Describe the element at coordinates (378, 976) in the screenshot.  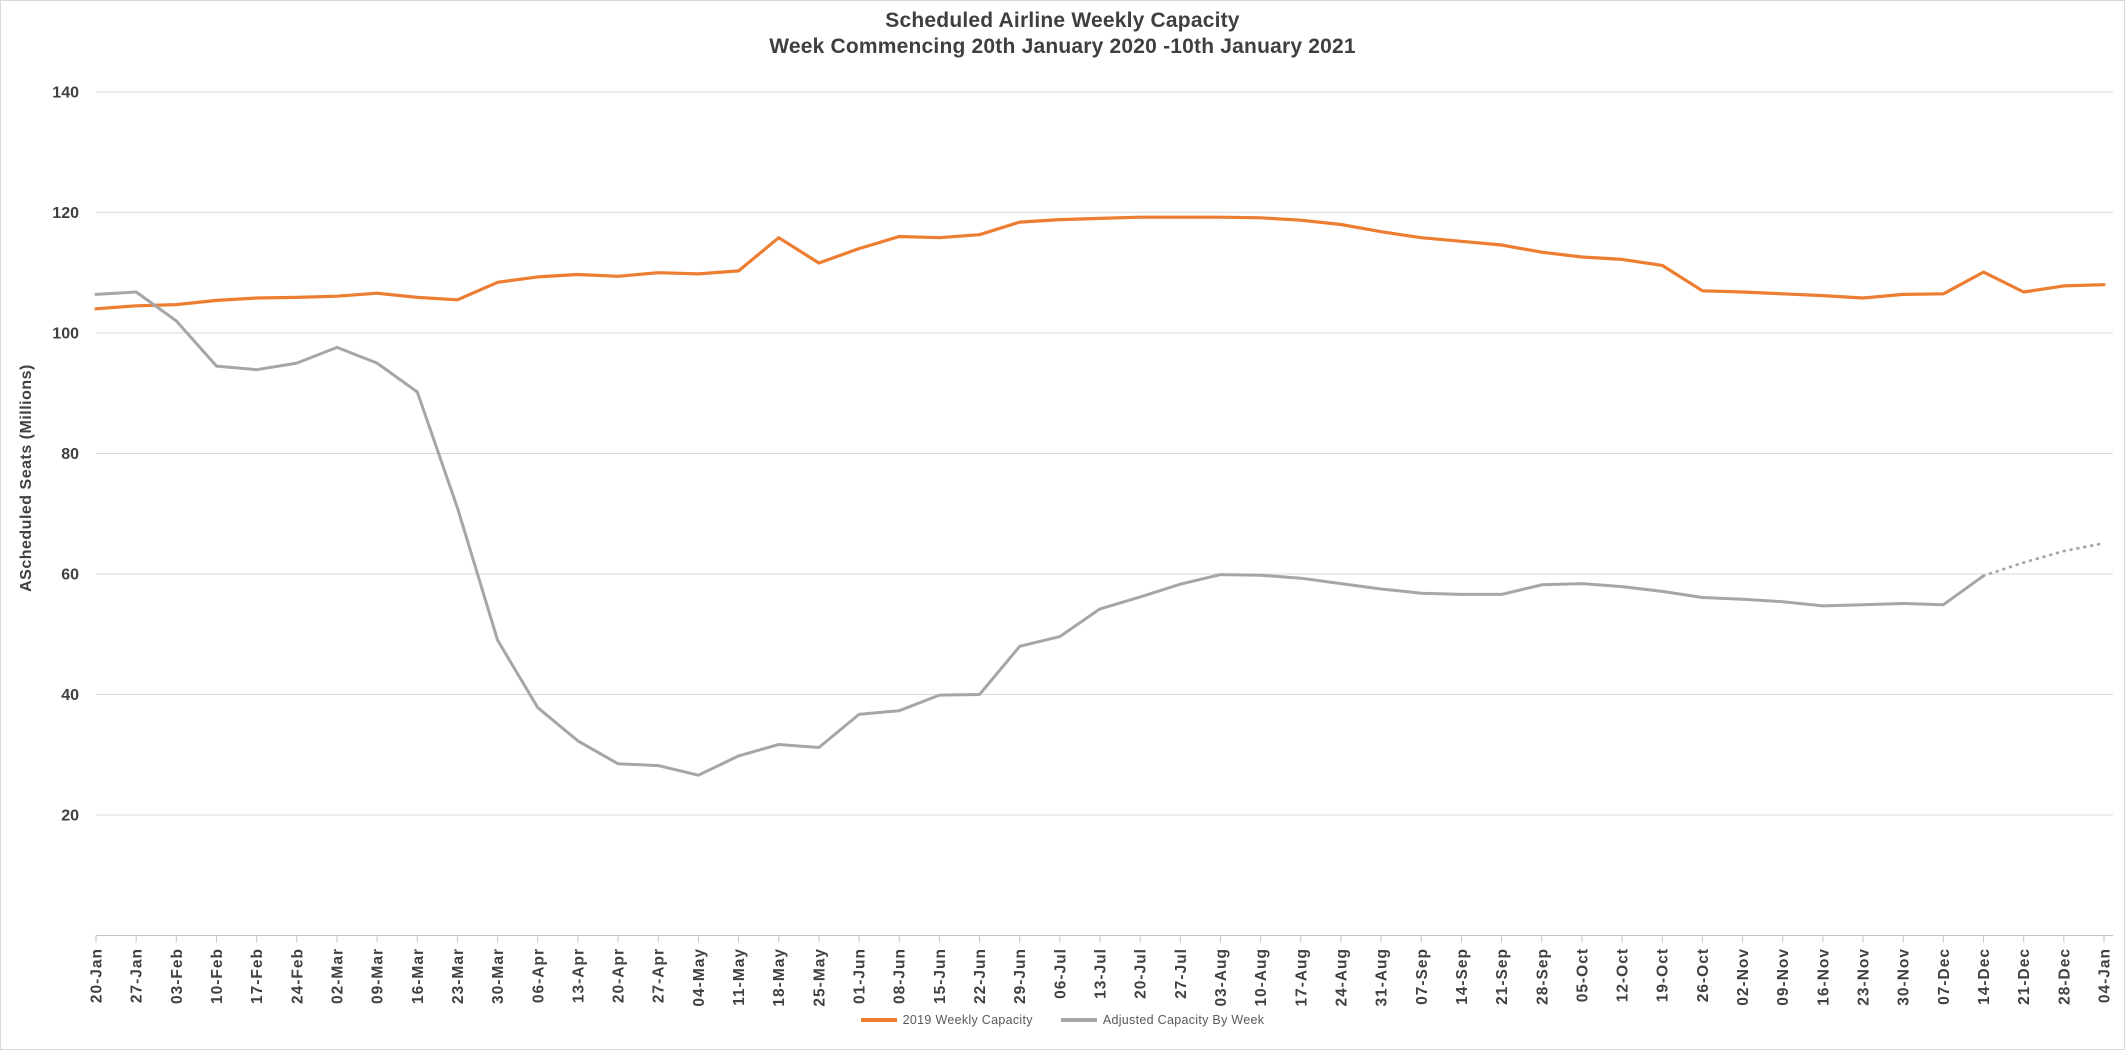
I see `x-tick-label: 09-Mar` at that location.